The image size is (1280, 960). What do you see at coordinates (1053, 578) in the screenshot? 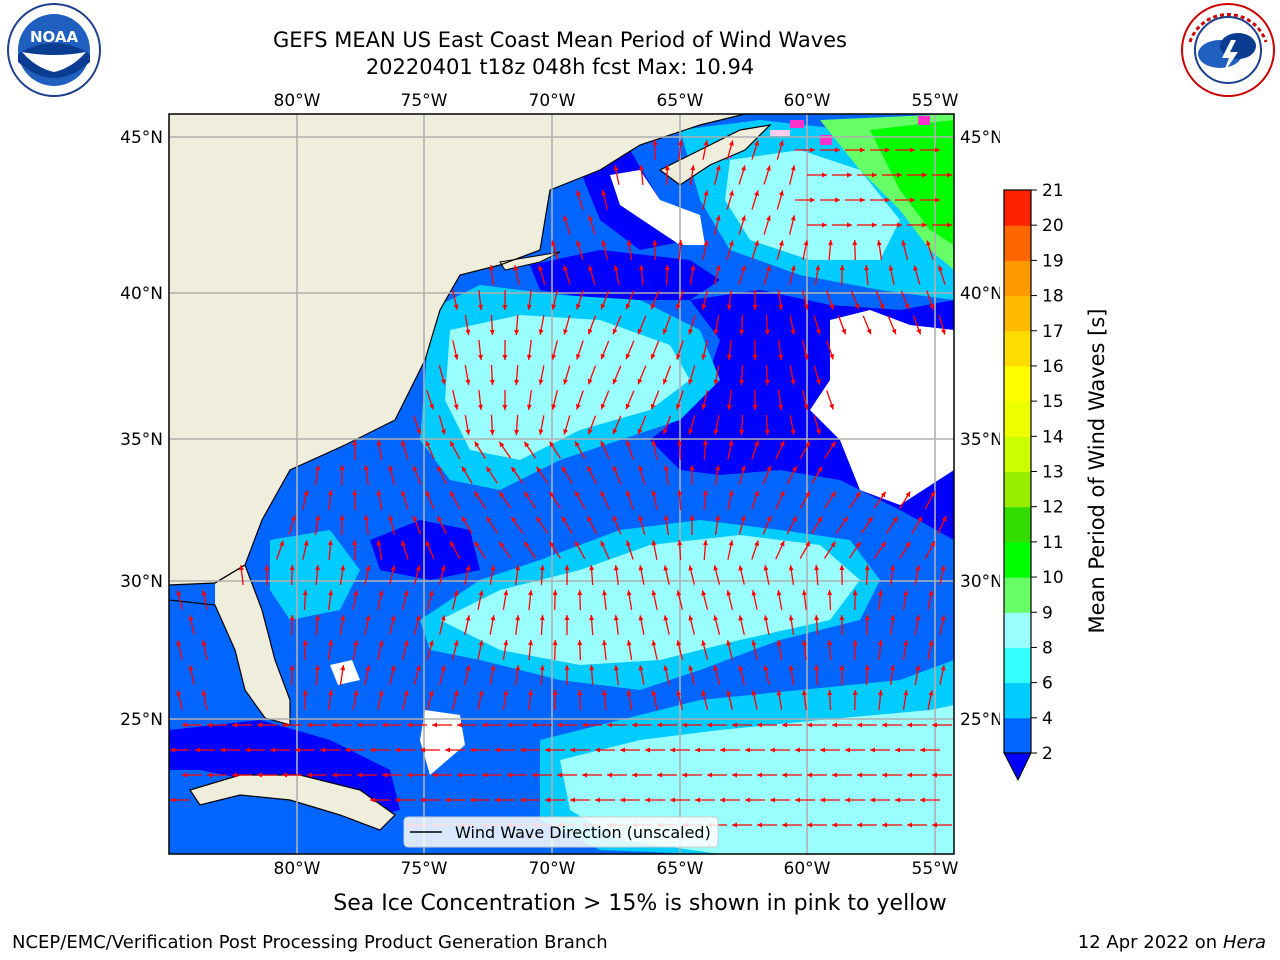
I see `colorbar-tick-label: 10` at bounding box center [1053, 578].